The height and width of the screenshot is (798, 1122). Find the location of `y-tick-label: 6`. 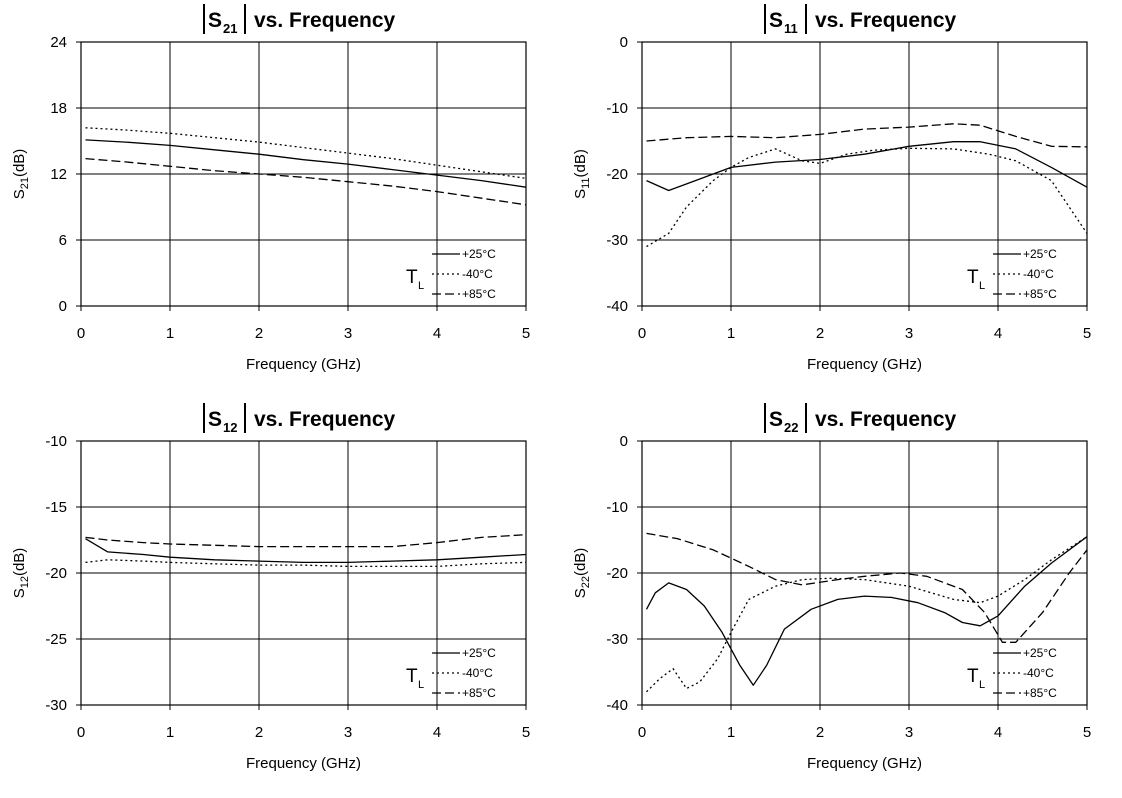

y-tick-label: 6 is located at coordinates (63, 240).